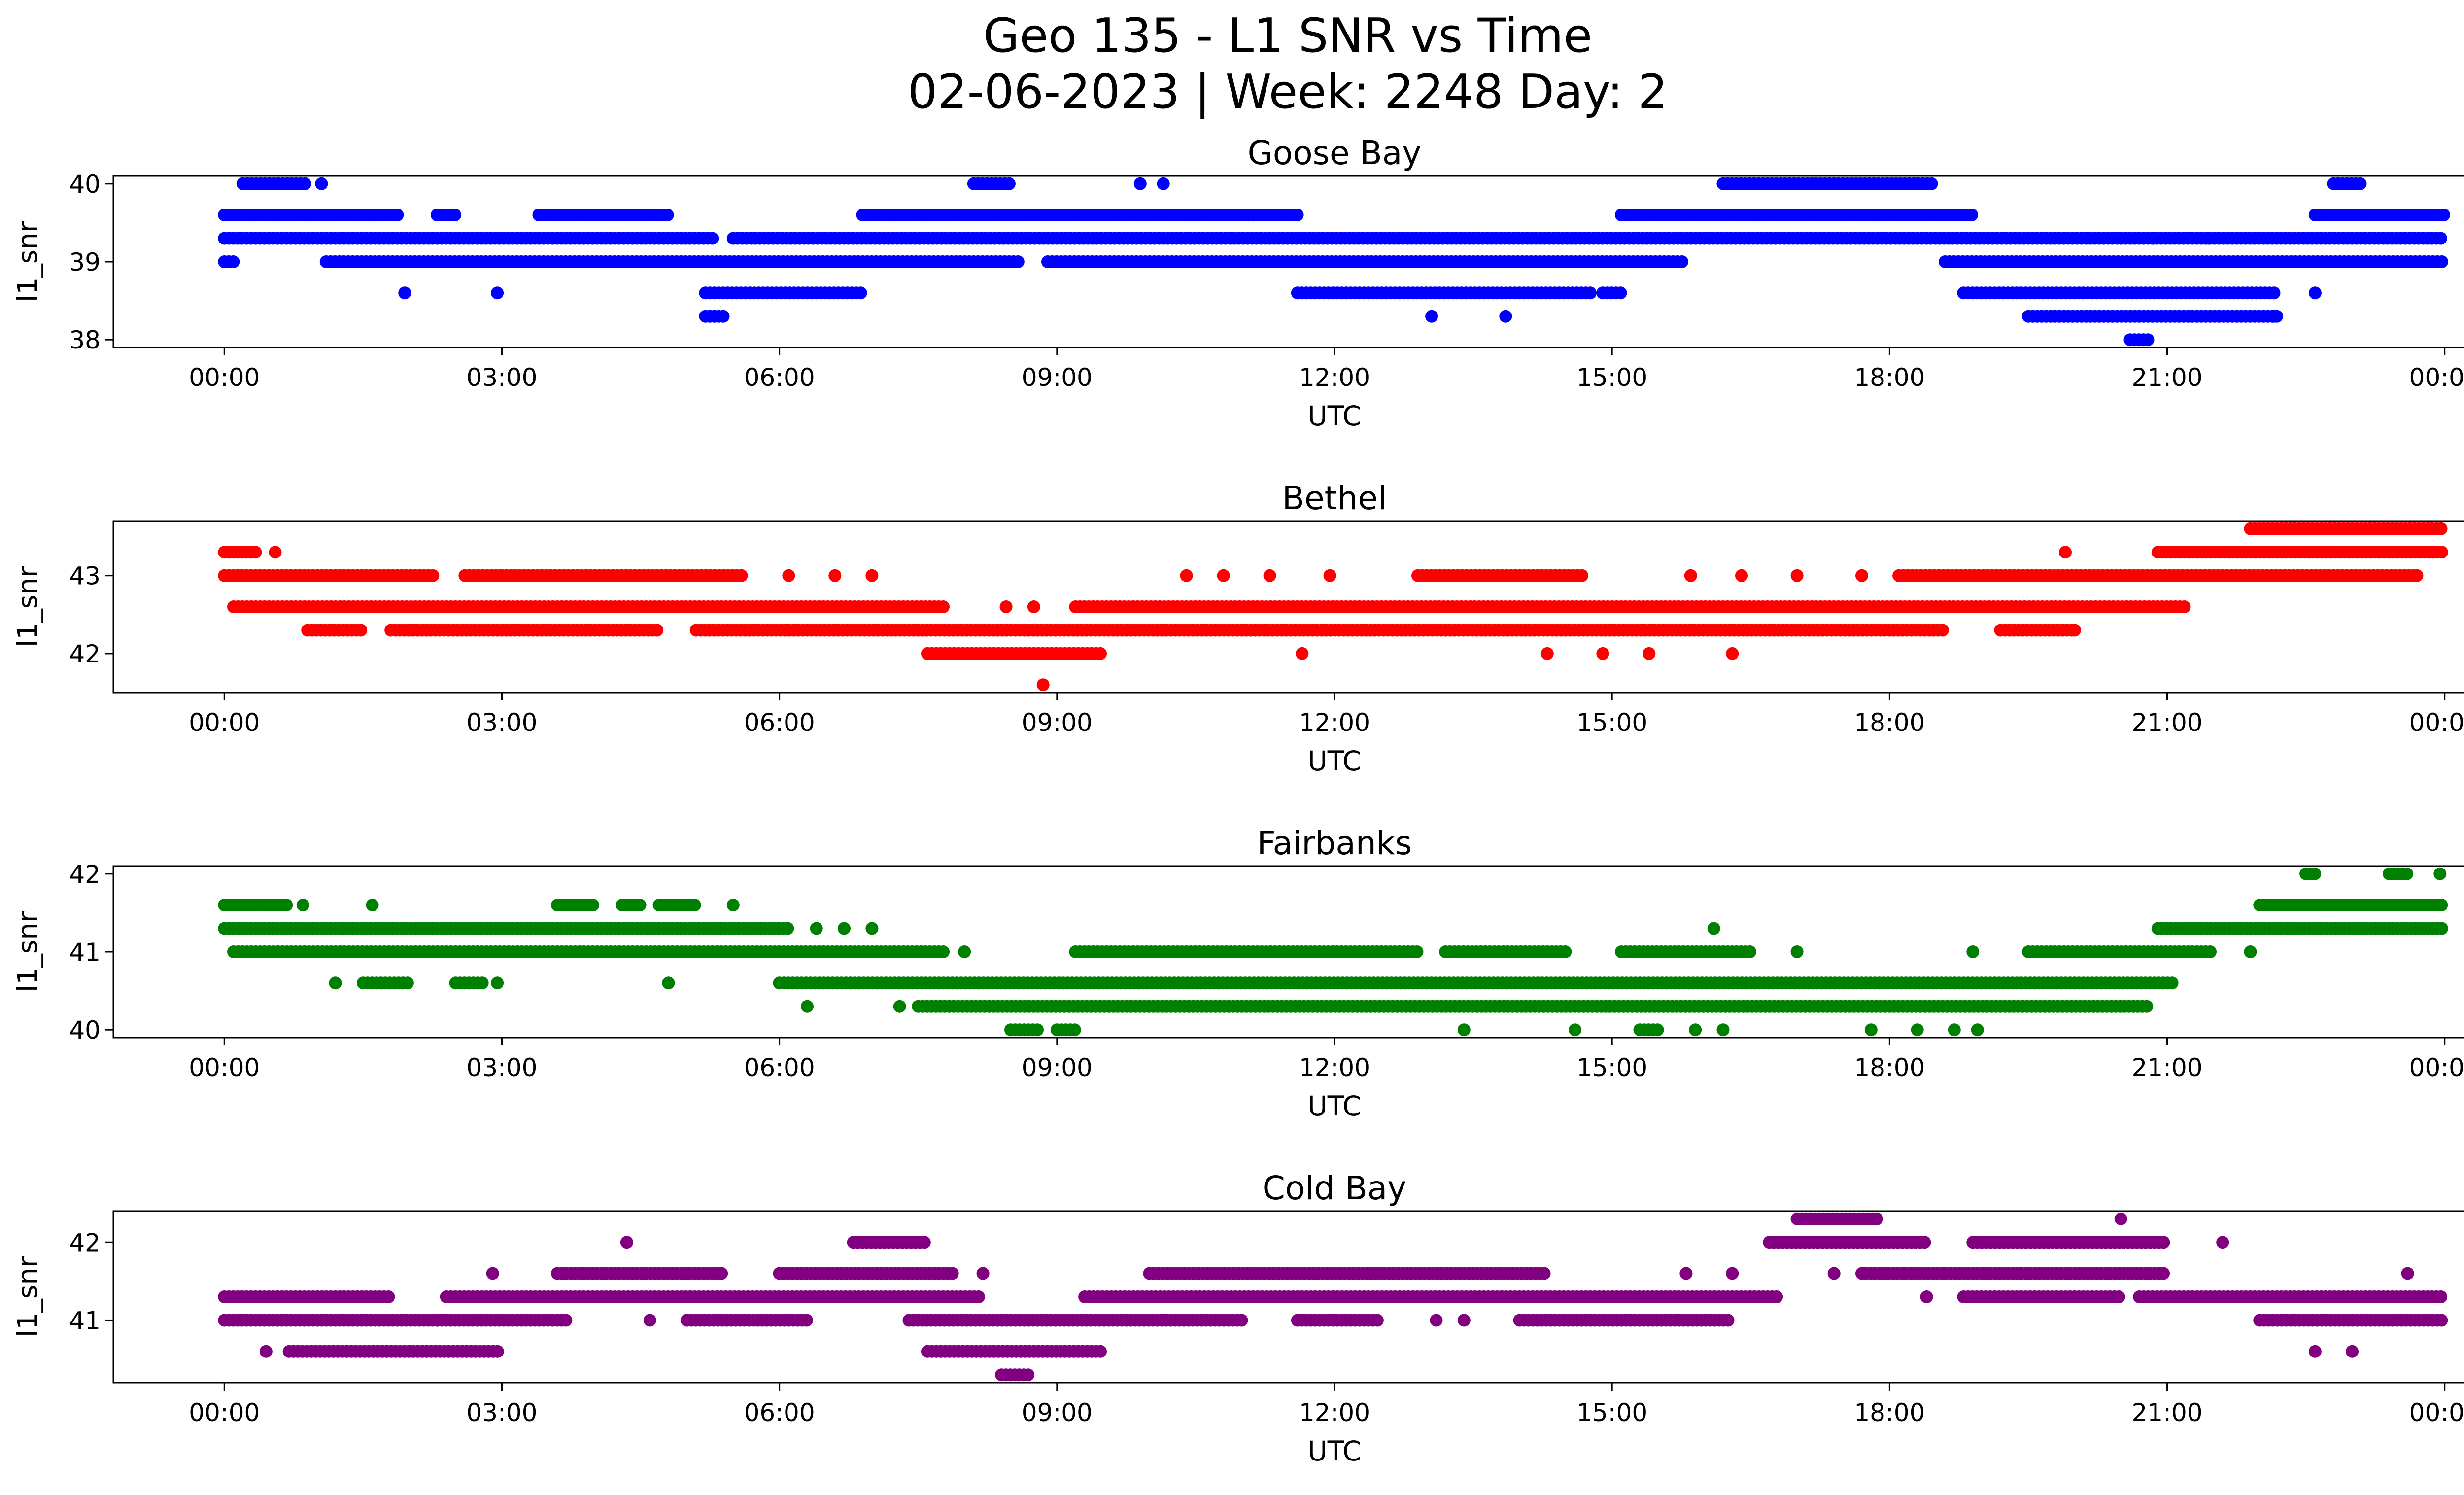  I want to click on panel-title: Bethel, so click(1334, 498).